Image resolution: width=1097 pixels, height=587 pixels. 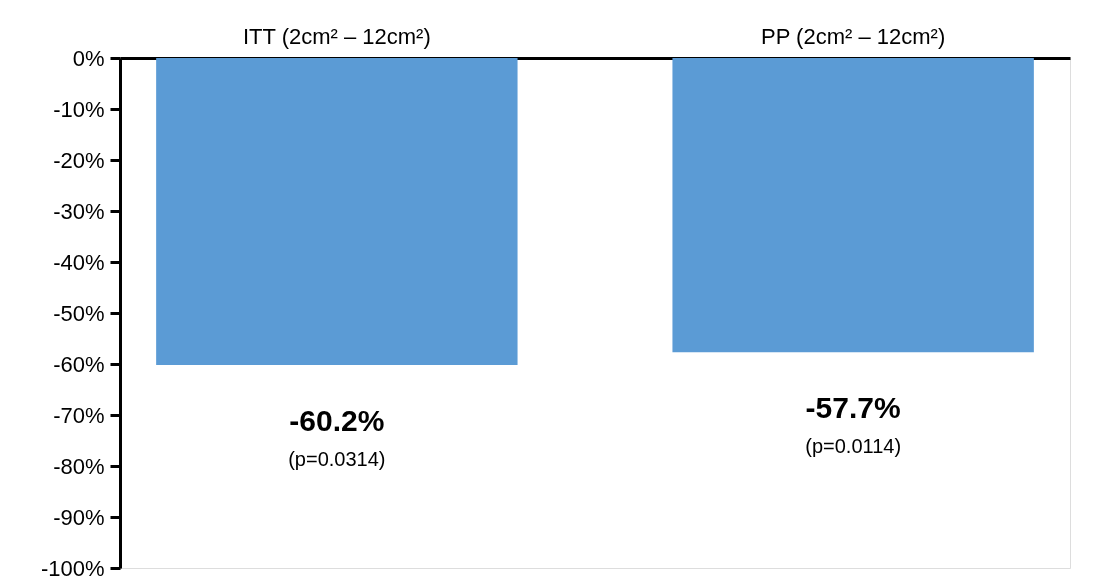 What do you see at coordinates (336, 36) in the screenshot?
I see `x-tick-label: ITT (2cm² – 12cm²)` at bounding box center [336, 36].